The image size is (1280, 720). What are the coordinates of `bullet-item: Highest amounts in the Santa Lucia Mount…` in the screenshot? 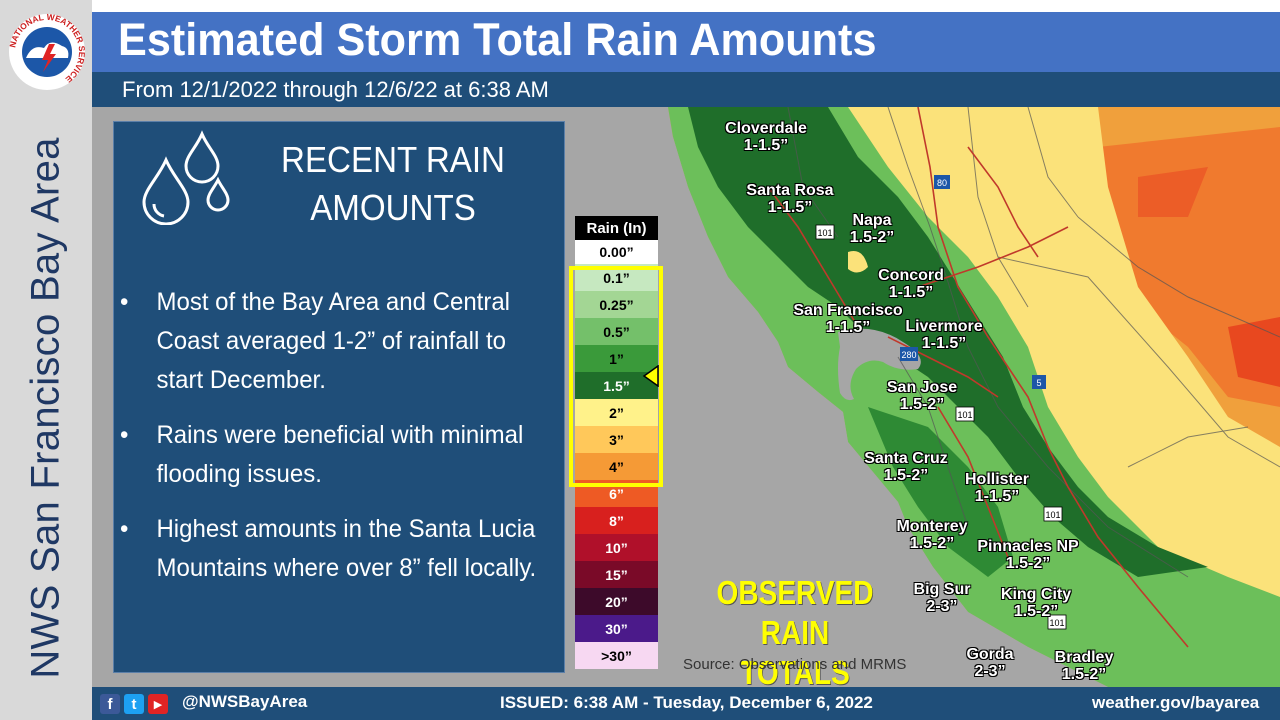 It's located at (331, 549).